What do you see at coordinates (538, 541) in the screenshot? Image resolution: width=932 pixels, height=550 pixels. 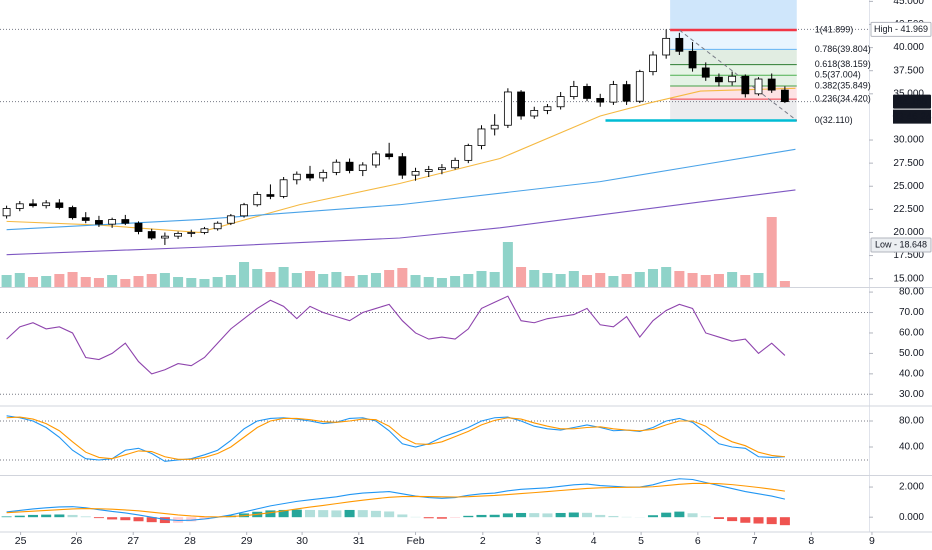 I see `x-tick-label: 3` at bounding box center [538, 541].